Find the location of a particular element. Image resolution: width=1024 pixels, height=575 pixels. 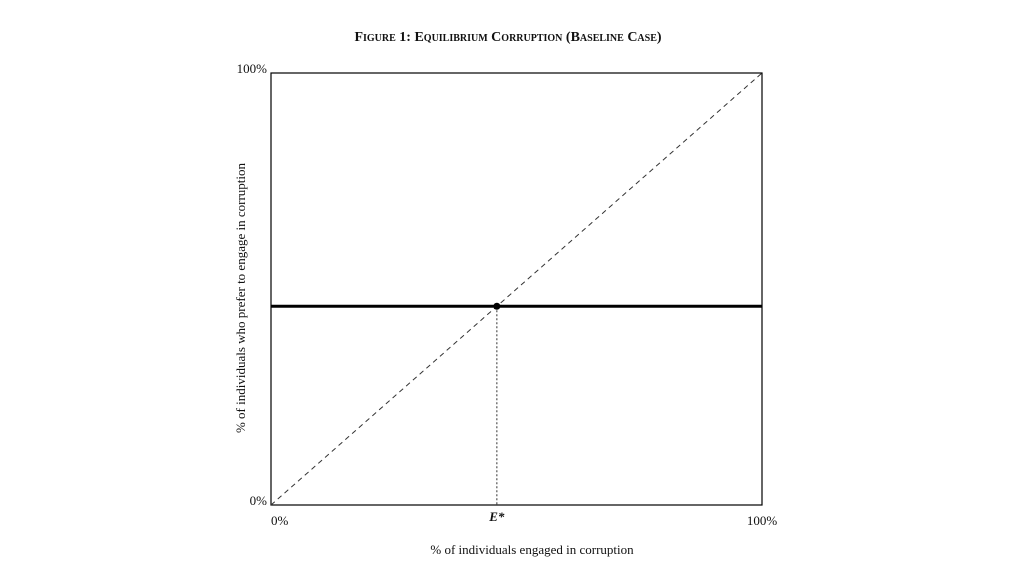

x-tick-label: E* is located at coordinates (496, 516).